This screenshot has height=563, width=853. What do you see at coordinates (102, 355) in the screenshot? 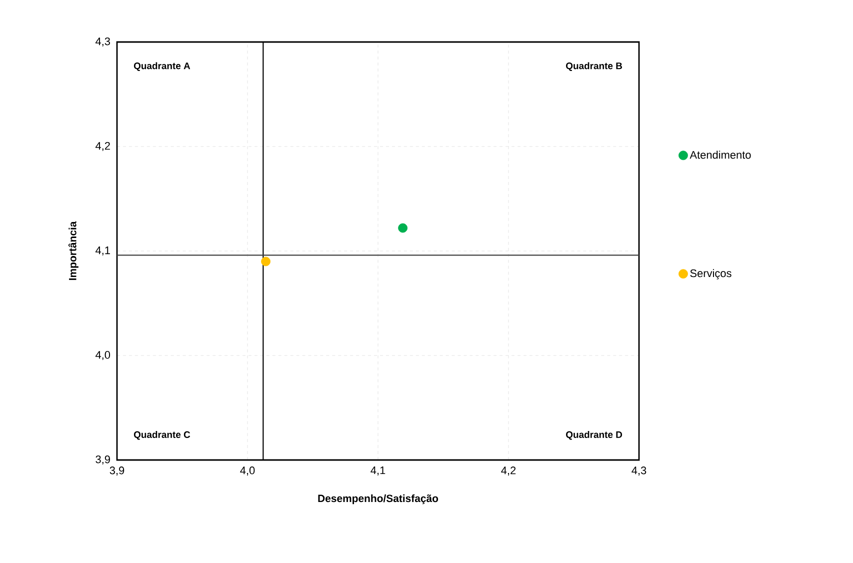
I see `y-tick-label: 4,0` at bounding box center [102, 355].